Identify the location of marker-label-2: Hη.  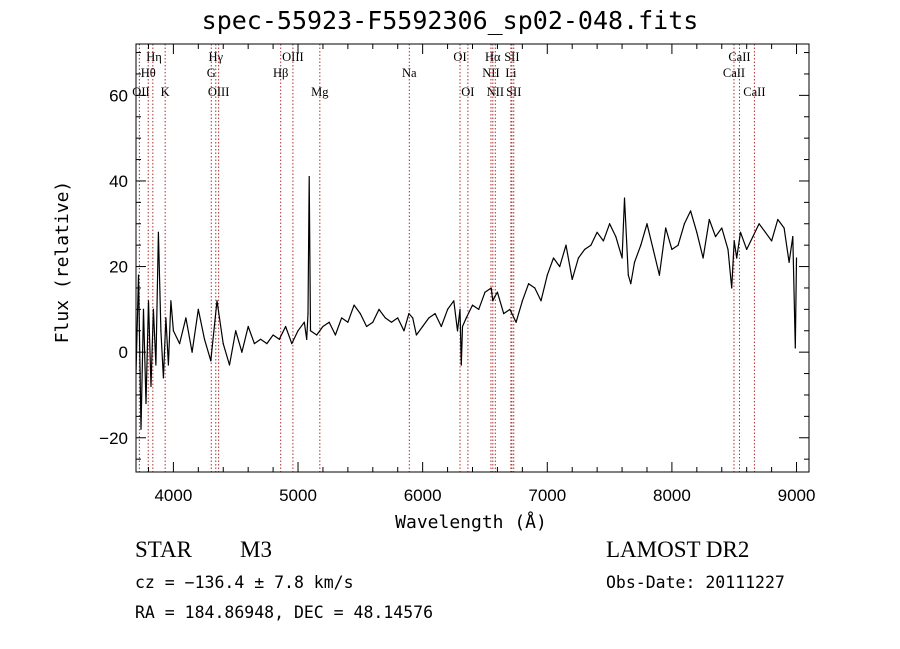
(154, 57).